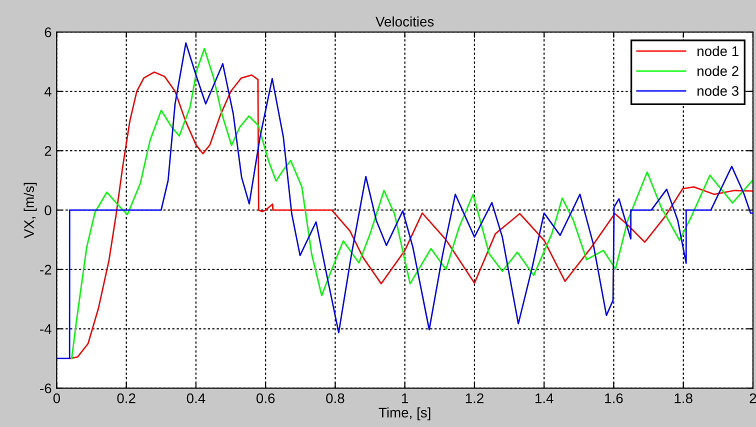 The width and height of the screenshot is (756, 427). What do you see at coordinates (475, 398) in the screenshot?
I see `x-tick-label: 1.2` at bounding box center [475, 398].